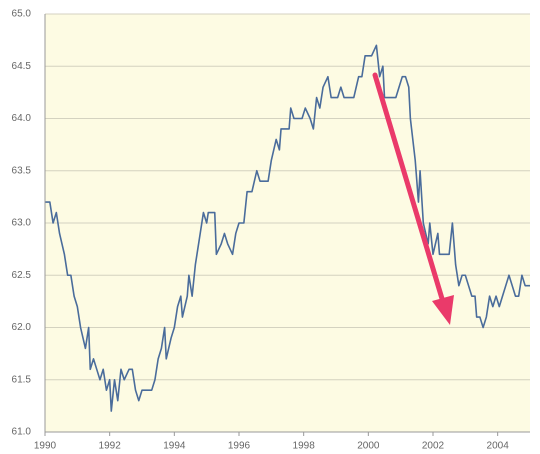  Describe the element at coordinates (22, 223) in the screenshot. I see `y-tick-label: 63.0` at that location.